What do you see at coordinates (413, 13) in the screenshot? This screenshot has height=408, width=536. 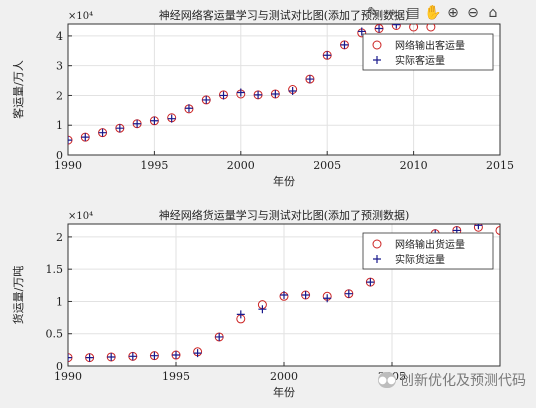 I see `legend-icon: ▤` at bounding box center [413, 13].